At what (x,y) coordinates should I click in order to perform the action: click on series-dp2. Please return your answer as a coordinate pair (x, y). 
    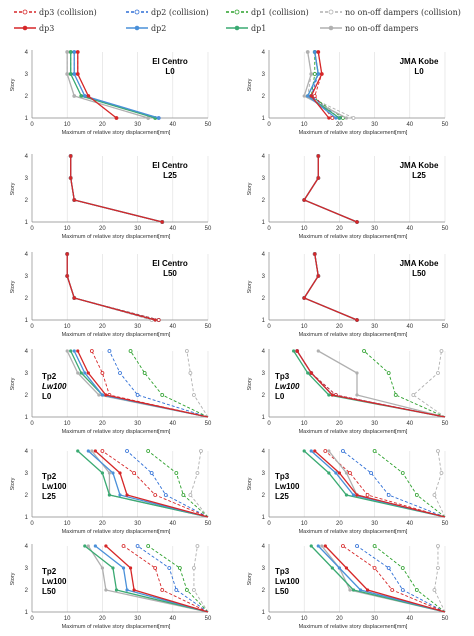
    Looking at the image, I should click on (377, 483).